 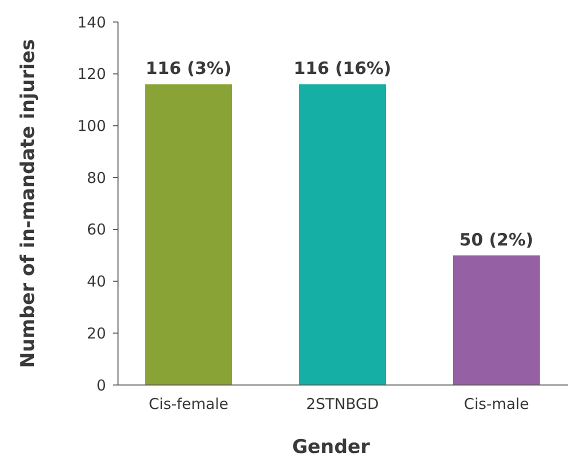 I want to click on x-tick-label: Cis-female, so click(x=188, y=404).